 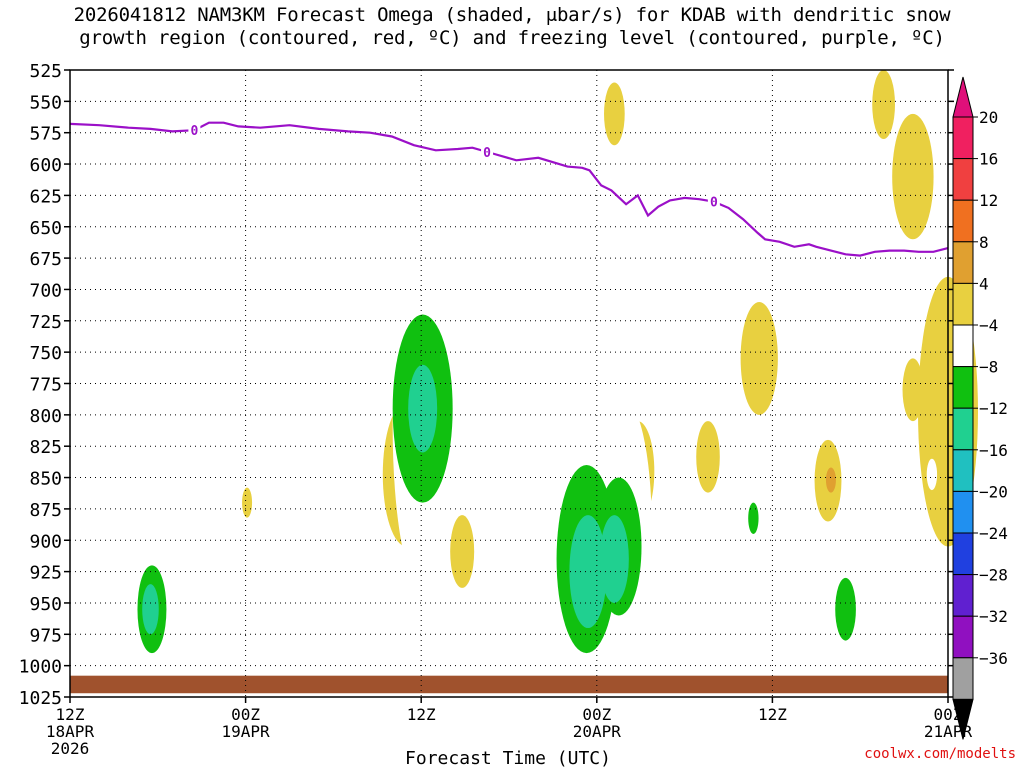 I want to click on y-tick-label: 825, so click(x=45, y=447).